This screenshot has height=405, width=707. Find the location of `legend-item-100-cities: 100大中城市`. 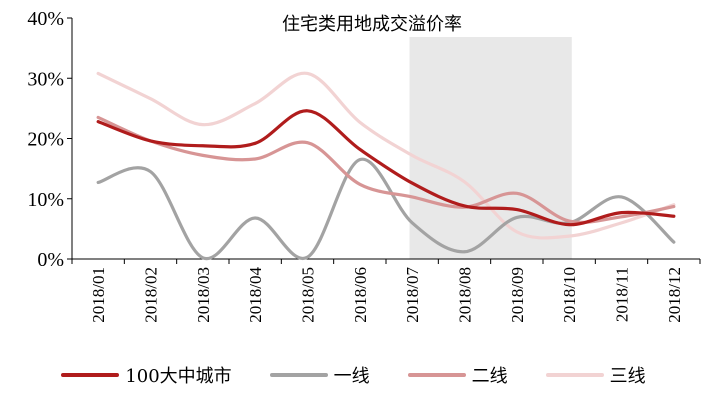

legend-item-100-cities: 100大中城市 is located at coordinates (146, 375).